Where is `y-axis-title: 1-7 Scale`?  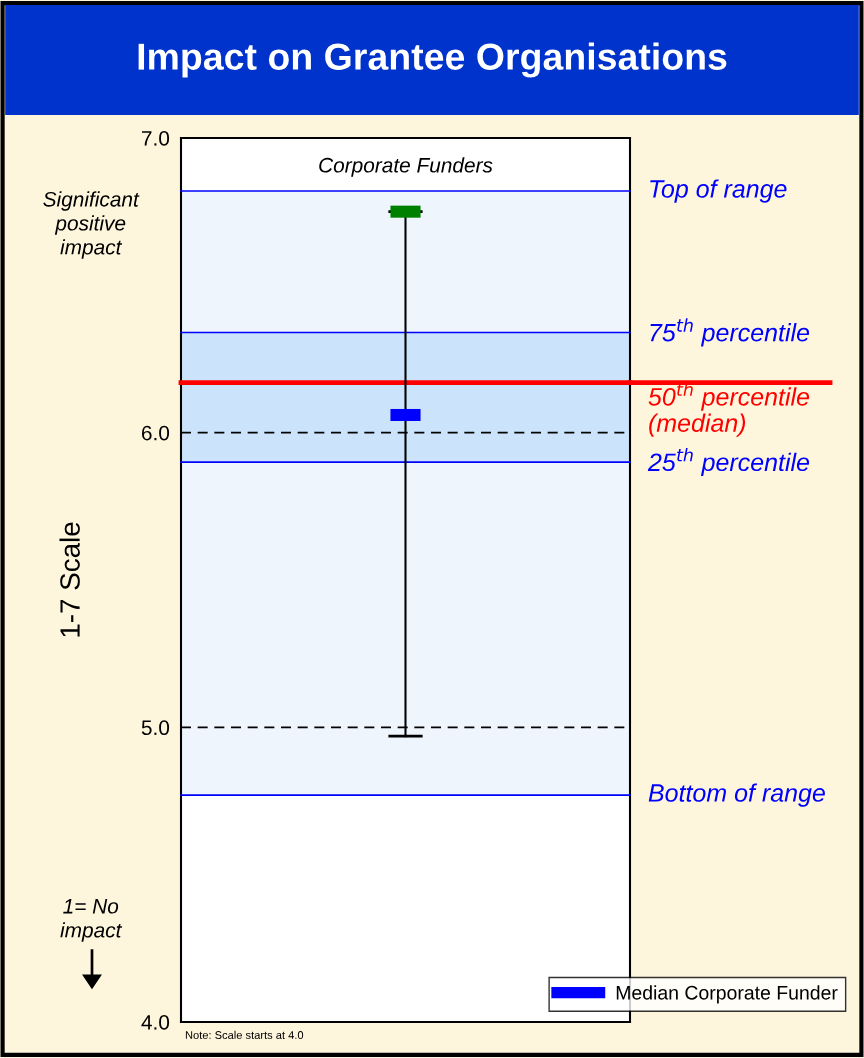 y-axis-title: 1-7 Scale is located at coordinates (69, 579).